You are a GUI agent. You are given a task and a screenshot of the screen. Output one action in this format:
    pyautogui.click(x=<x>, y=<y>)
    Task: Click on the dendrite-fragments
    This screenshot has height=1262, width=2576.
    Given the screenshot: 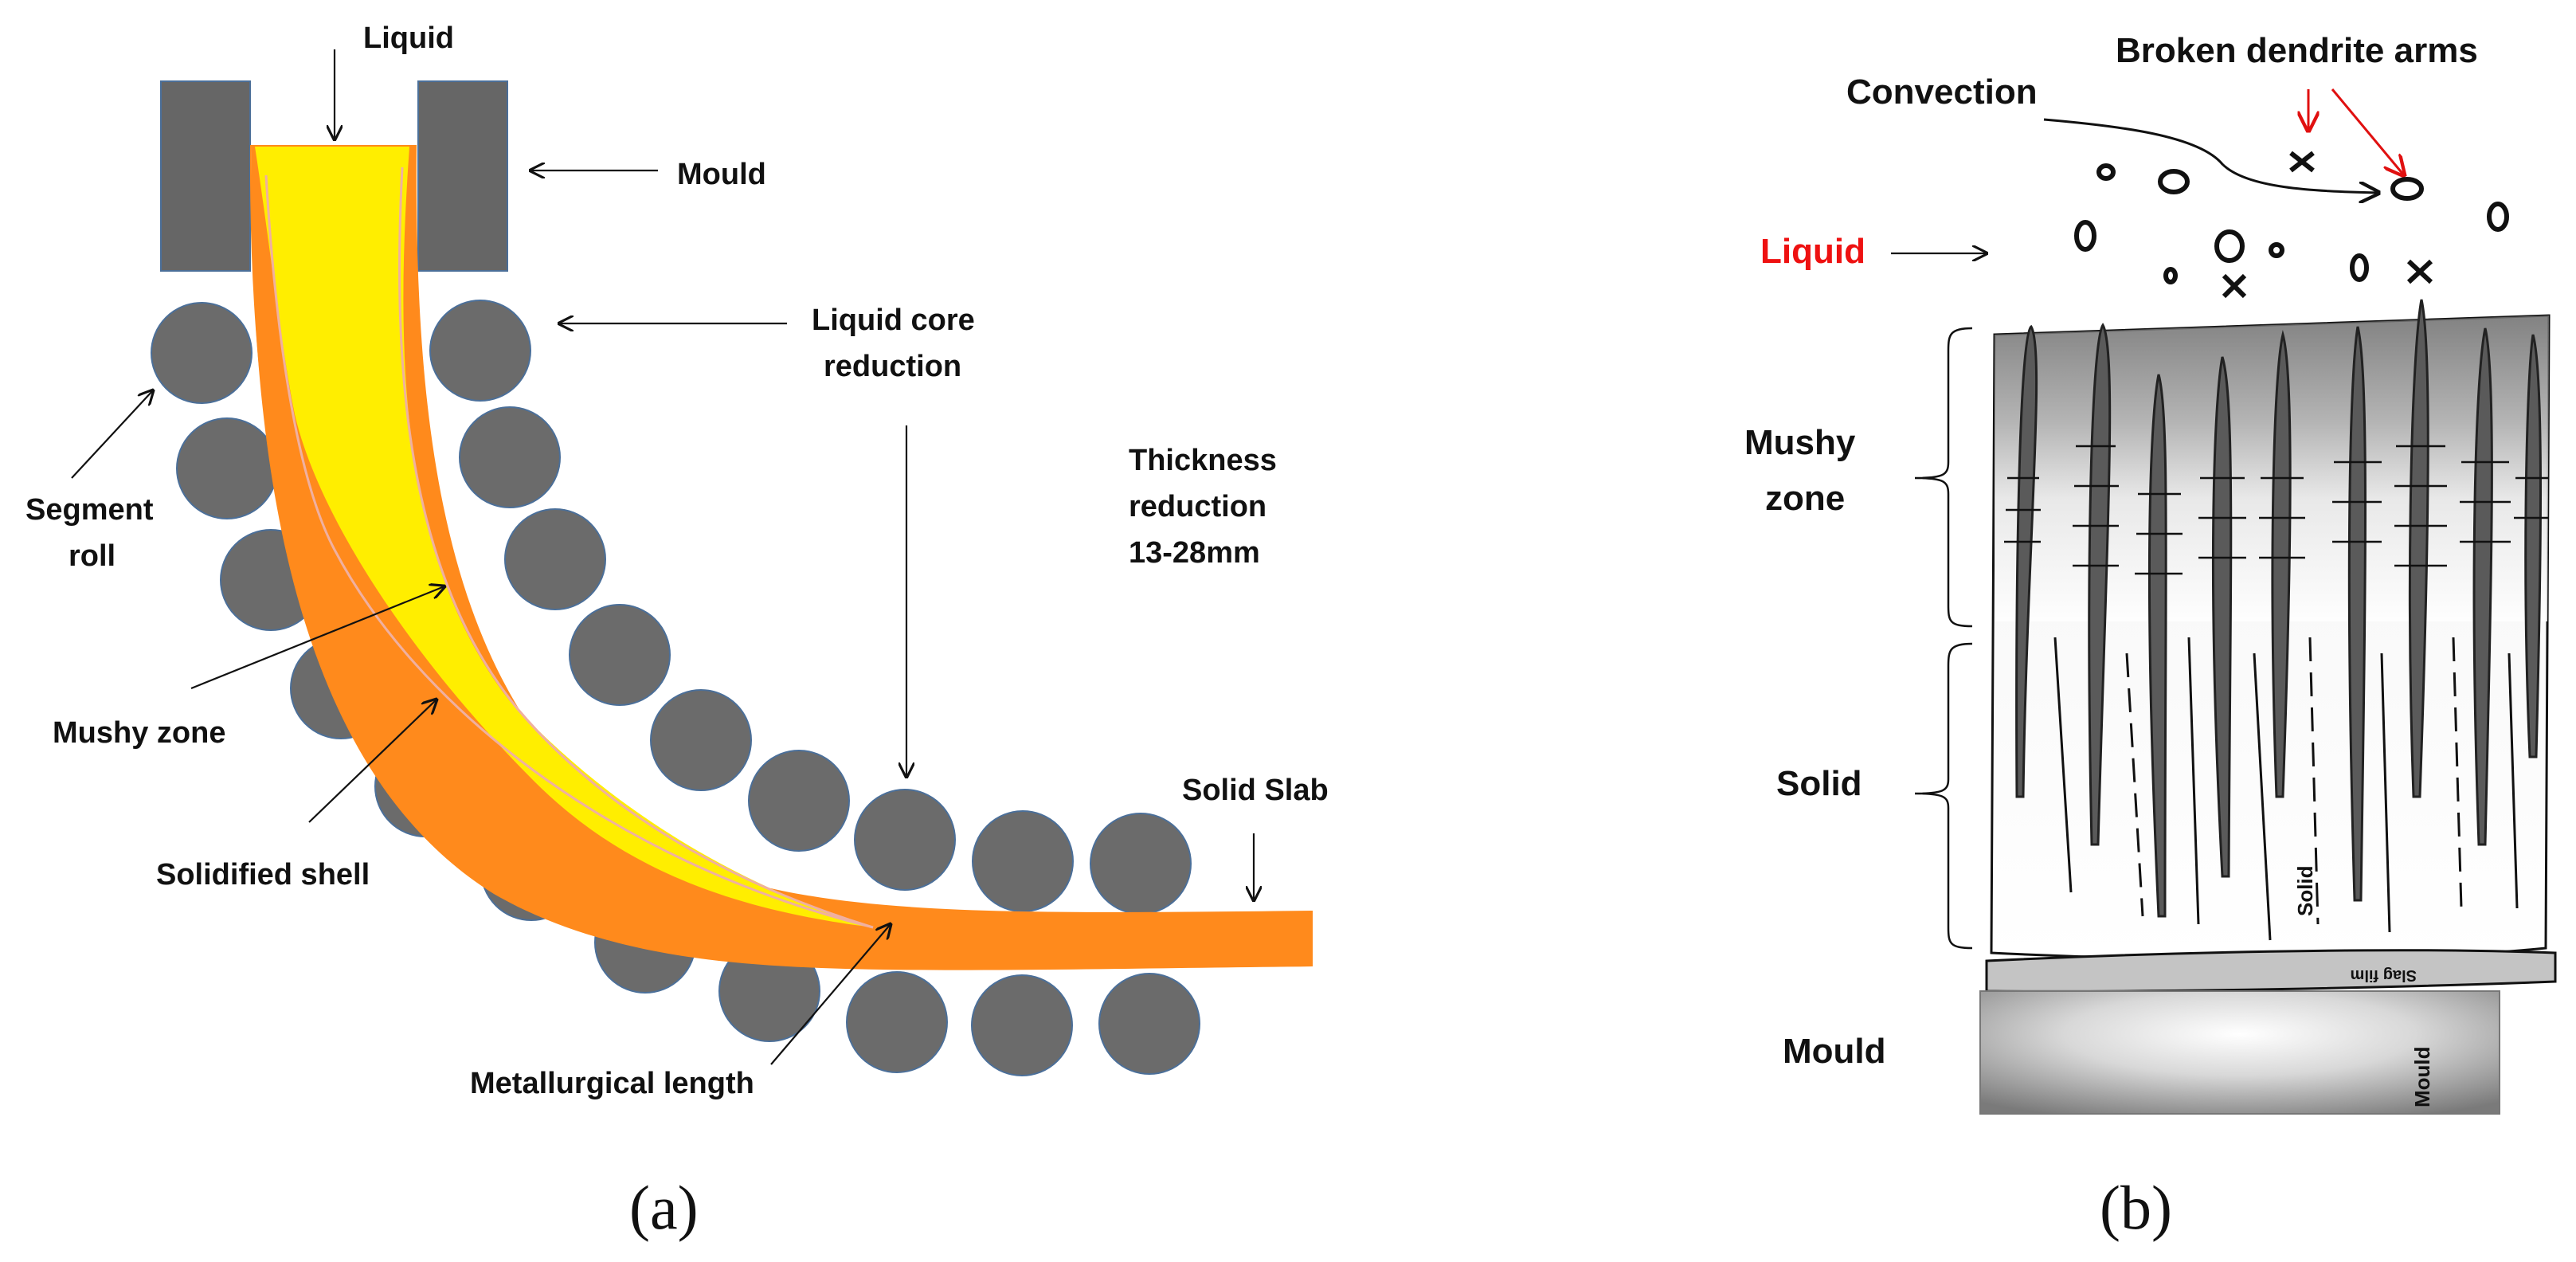 What is the action you would take?
    pyautogui.click(x=2291, y=225)
    